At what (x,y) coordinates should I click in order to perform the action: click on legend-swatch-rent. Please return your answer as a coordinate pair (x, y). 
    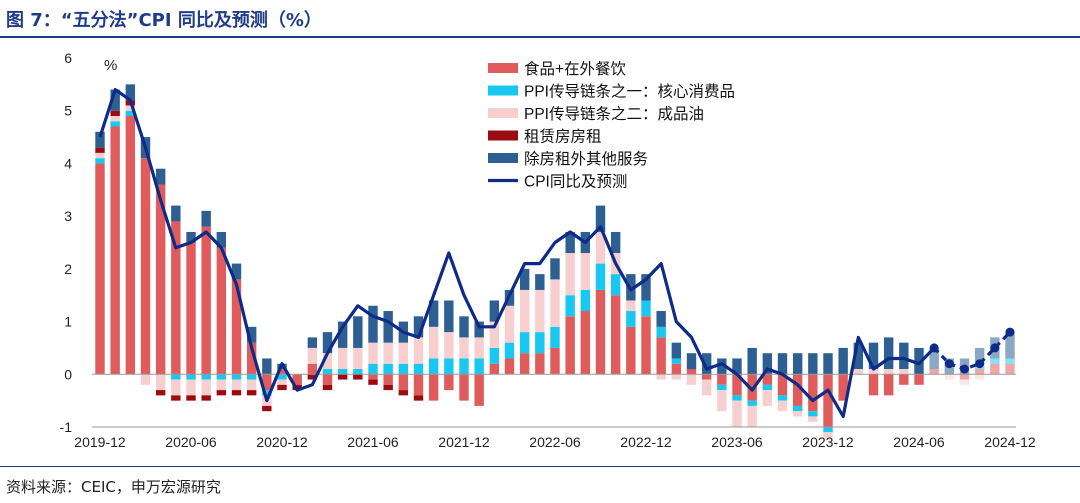
    Looking at the image, I should click on (503, 135).